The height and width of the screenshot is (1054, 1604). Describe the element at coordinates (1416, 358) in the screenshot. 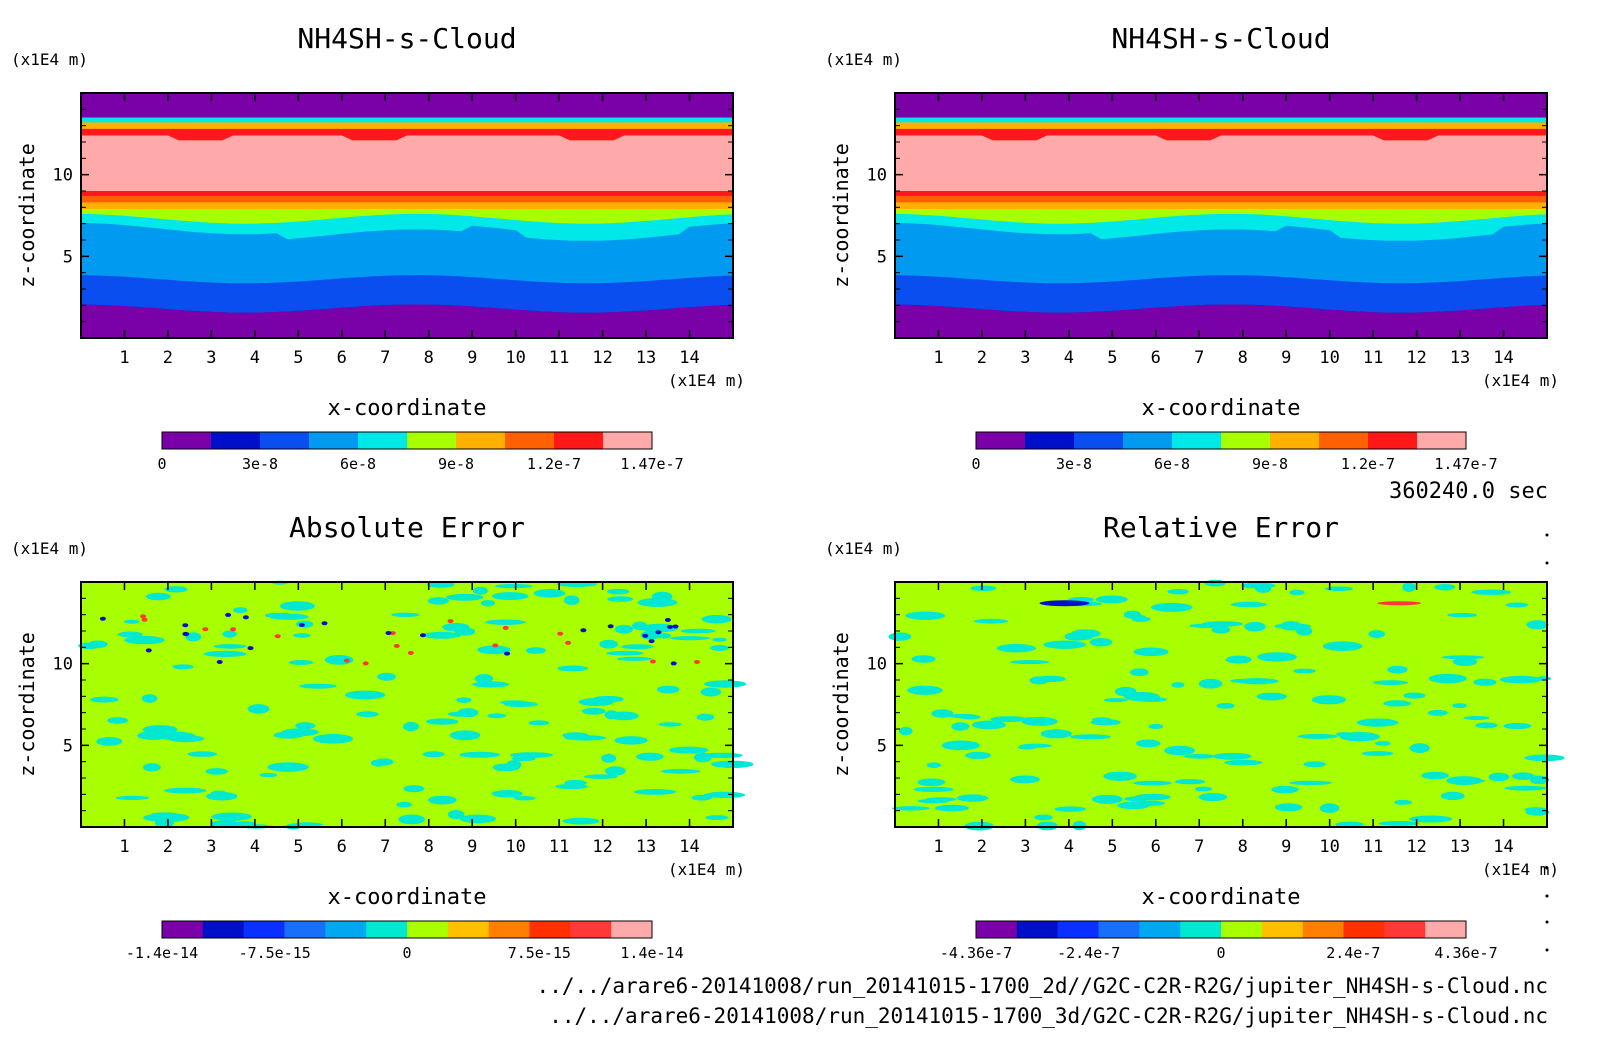

I see `x-tick-label: 12` at that location.